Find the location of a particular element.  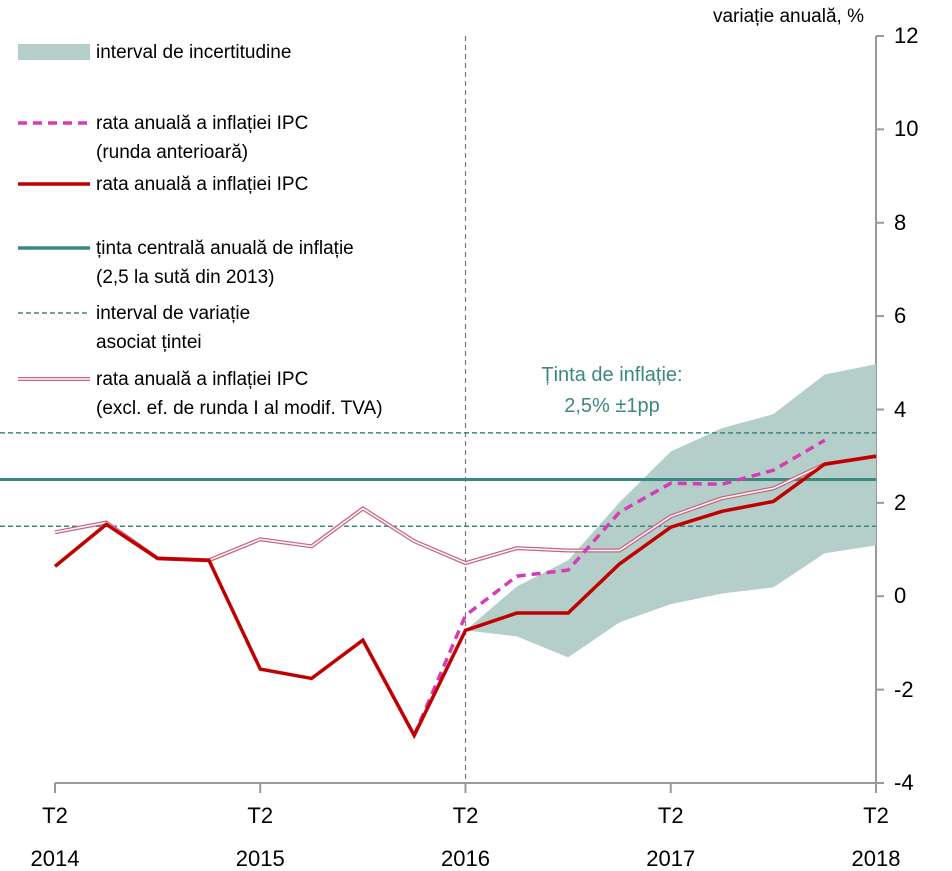

series-line is located at coordinates (619, 587).